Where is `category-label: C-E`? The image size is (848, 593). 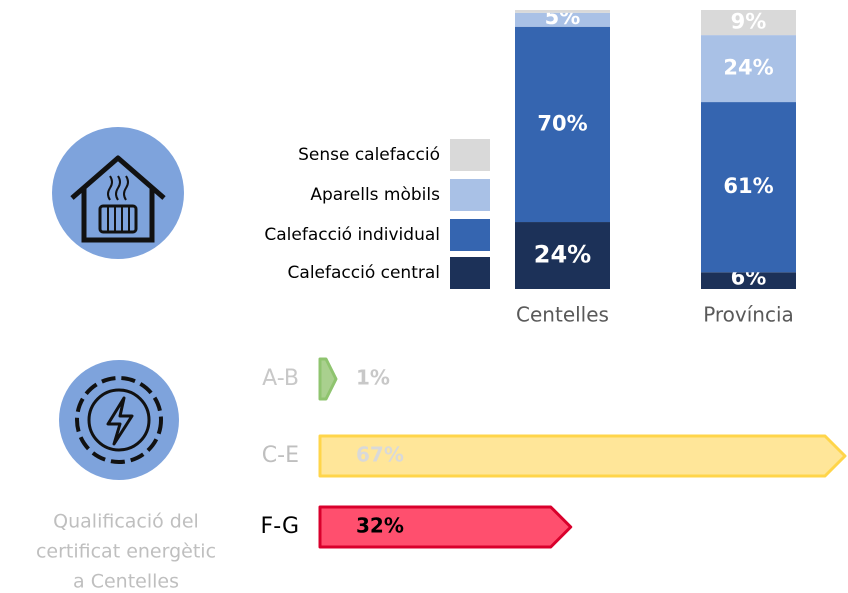
category-label: C-E is located at coordinates (280, 455).